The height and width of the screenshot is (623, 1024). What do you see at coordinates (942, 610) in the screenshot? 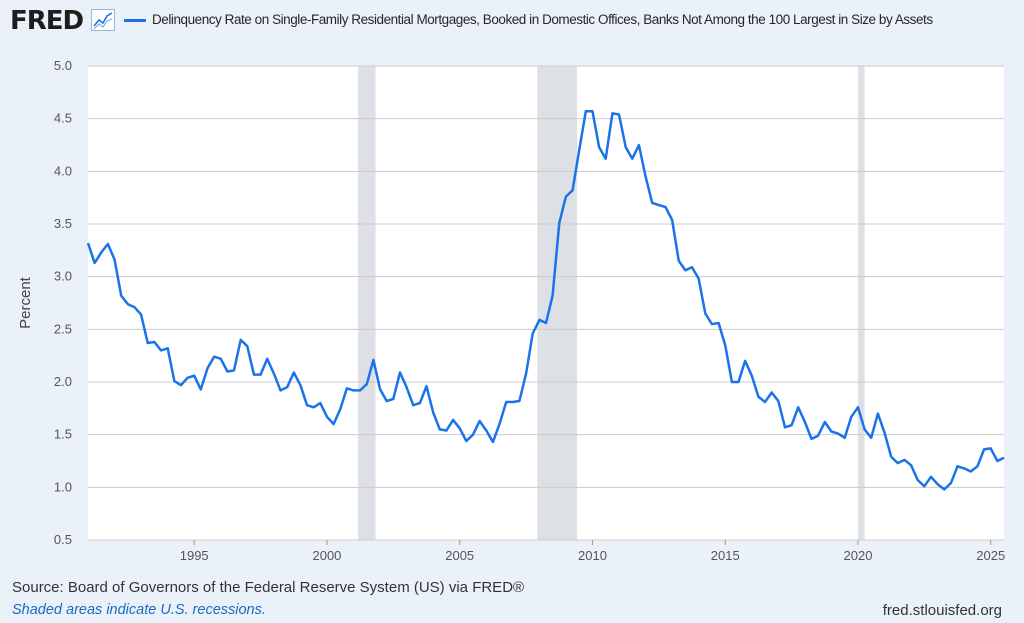
I see `fred-url: fred.stlouisfed.org` at bounding box center [942, 610].